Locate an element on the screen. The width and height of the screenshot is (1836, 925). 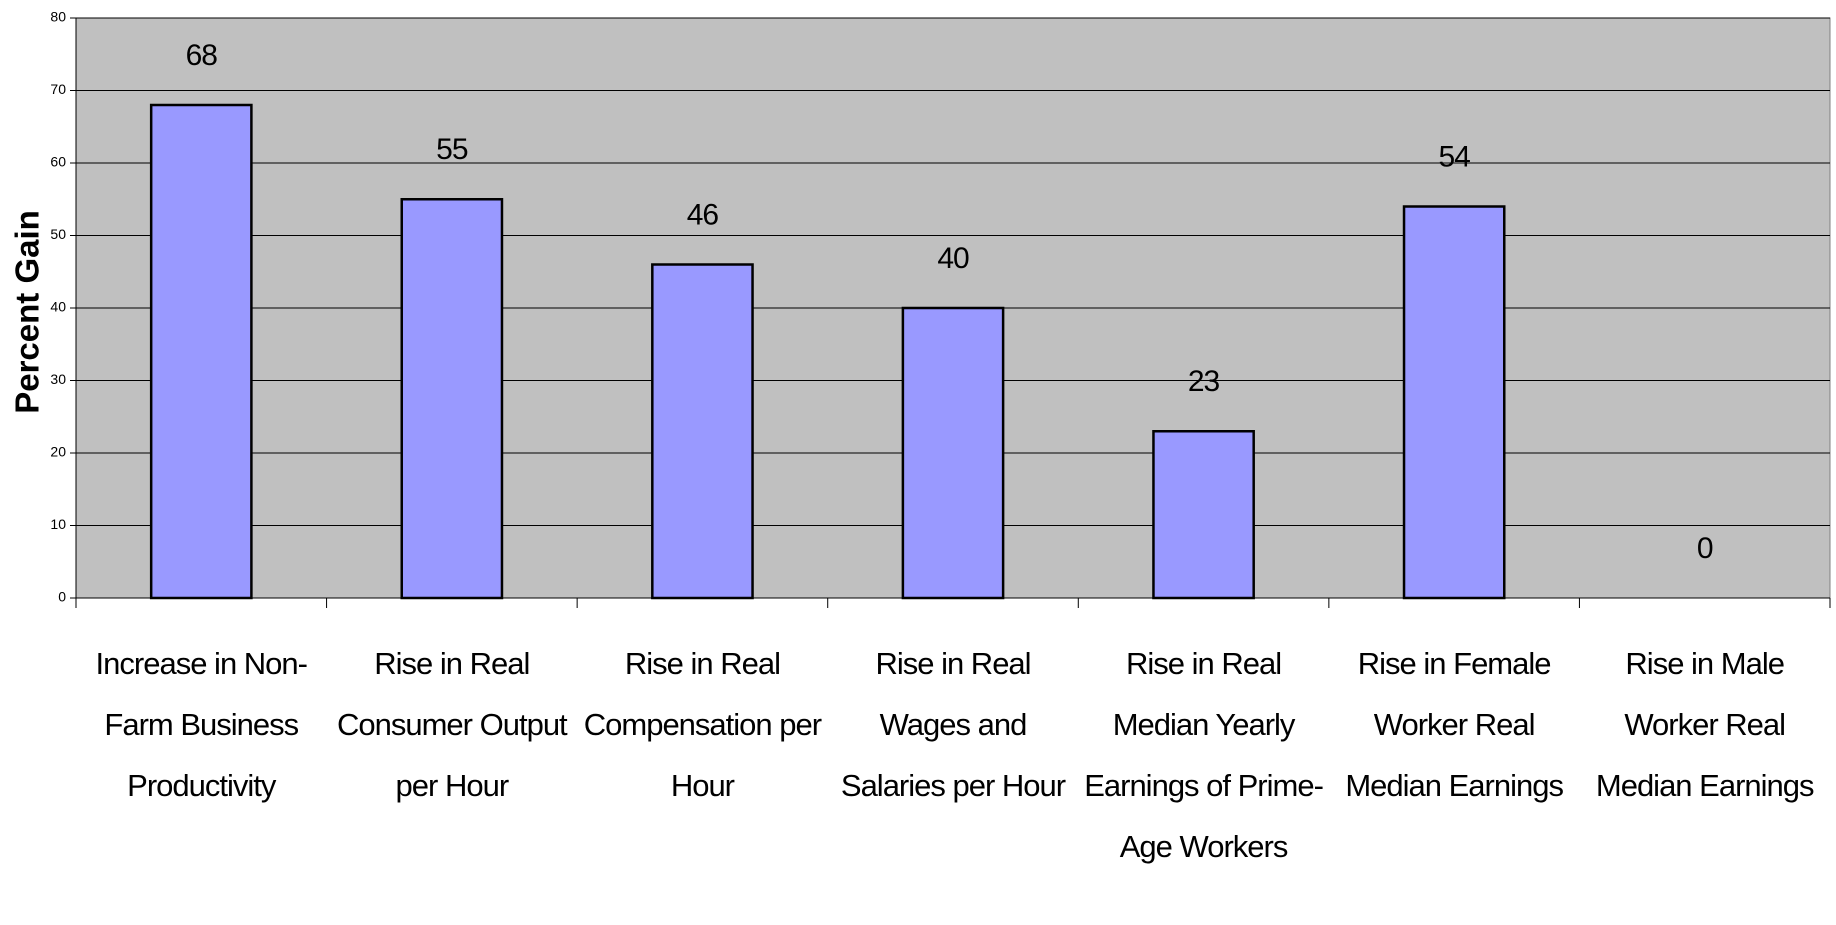
y-axis-title: Percent Gain is located at coordinates (27, 312).